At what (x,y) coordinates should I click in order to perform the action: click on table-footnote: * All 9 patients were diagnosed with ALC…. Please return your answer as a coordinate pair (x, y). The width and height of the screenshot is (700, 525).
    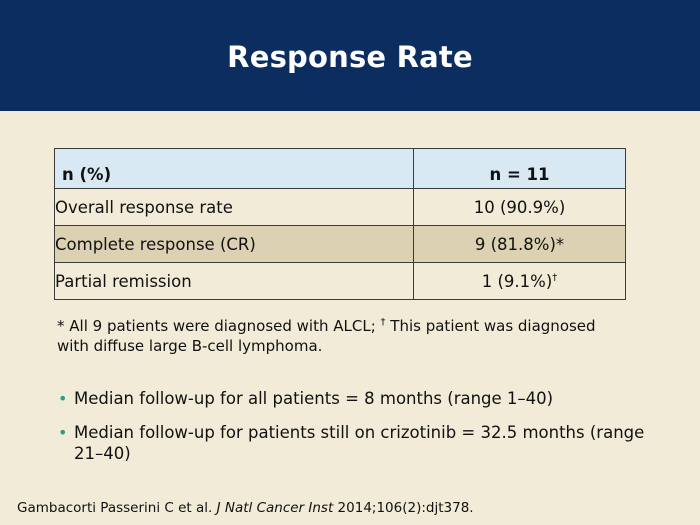
    Looking at the image, I should click on (337, 336).